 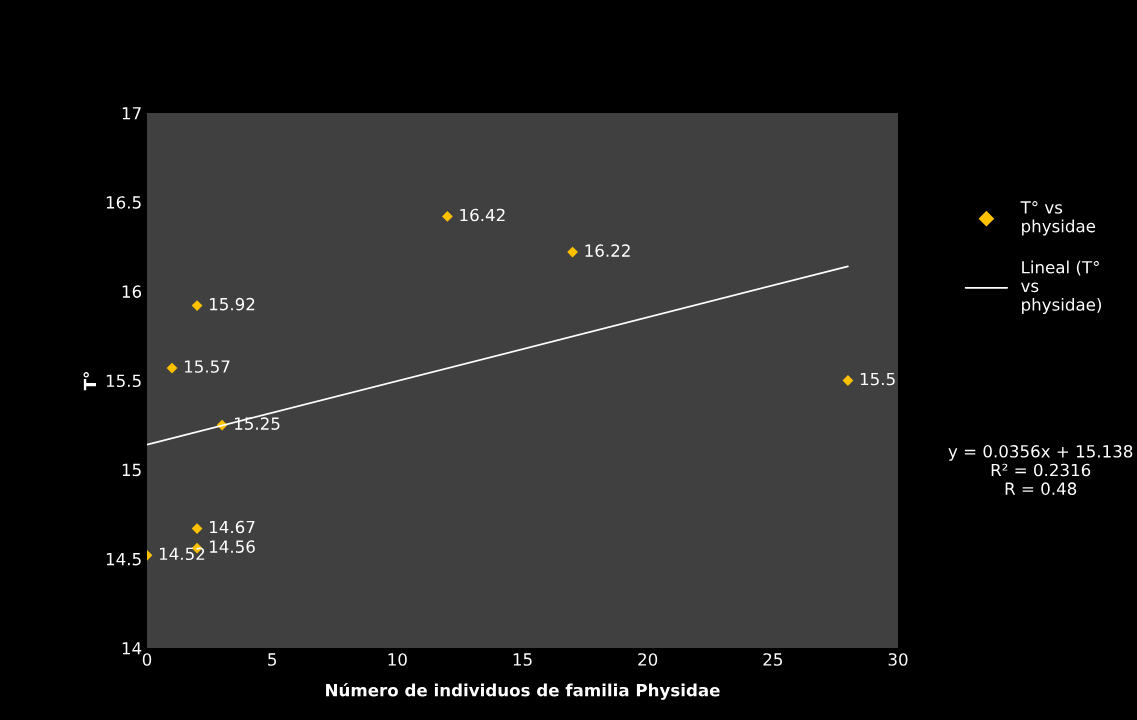 What do you see at coordinates (607, 250) in the screenshot?
I see `data-label: 16.22` at bounding box center [607, 250].